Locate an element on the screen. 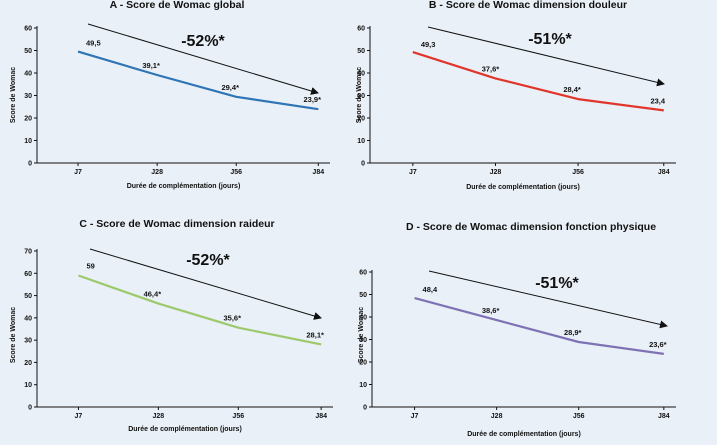 The image size is (717, 445). y-tick-label: 70 is located at coordinates (28, 252).